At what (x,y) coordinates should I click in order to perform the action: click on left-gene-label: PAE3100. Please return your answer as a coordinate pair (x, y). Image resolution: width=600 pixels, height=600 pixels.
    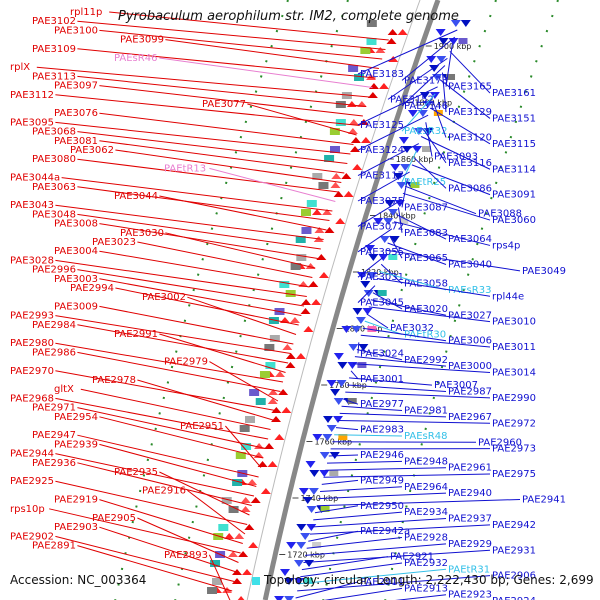
    Looking at the image, I should click on (76, 30).